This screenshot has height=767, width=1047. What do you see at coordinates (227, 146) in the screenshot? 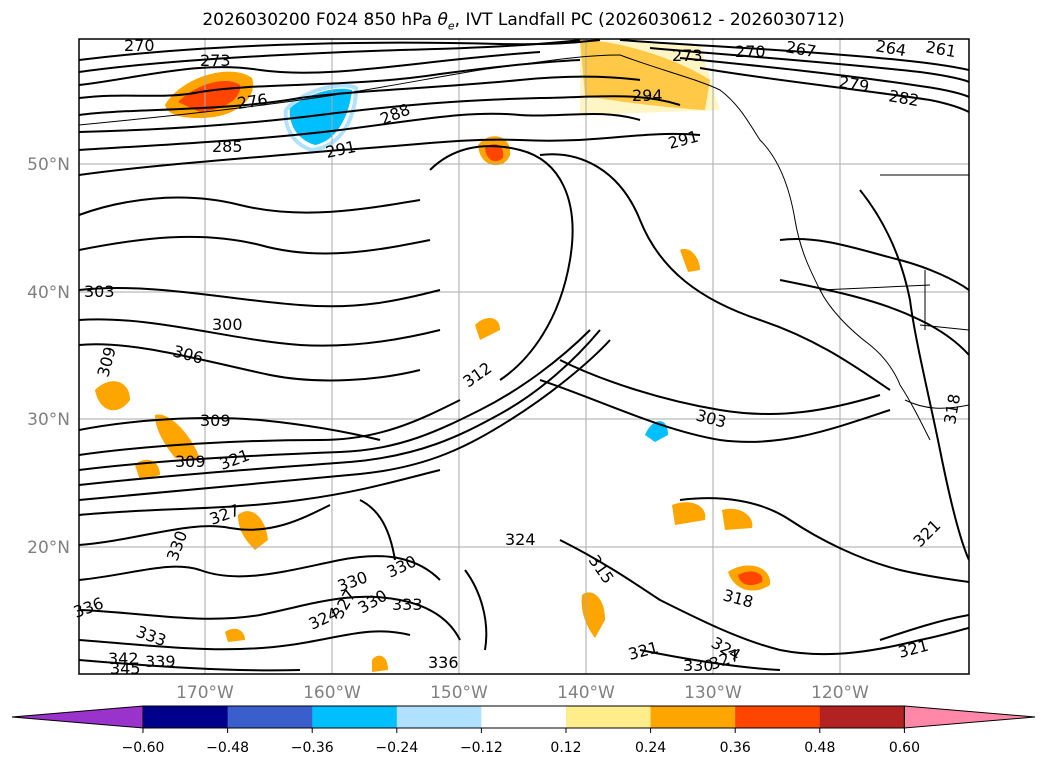
I see `contour-label: 285` at bounding box center [227, 146].